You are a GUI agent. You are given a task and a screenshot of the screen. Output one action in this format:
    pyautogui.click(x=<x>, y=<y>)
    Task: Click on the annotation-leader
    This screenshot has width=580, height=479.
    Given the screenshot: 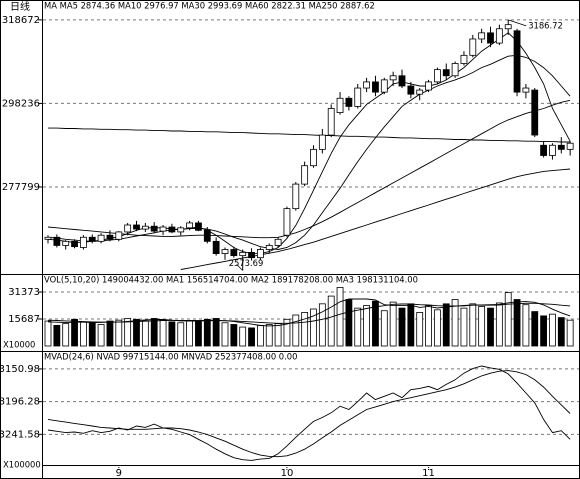 What is the action you would take?
    pyautogui.click(x=239, y=267)
    